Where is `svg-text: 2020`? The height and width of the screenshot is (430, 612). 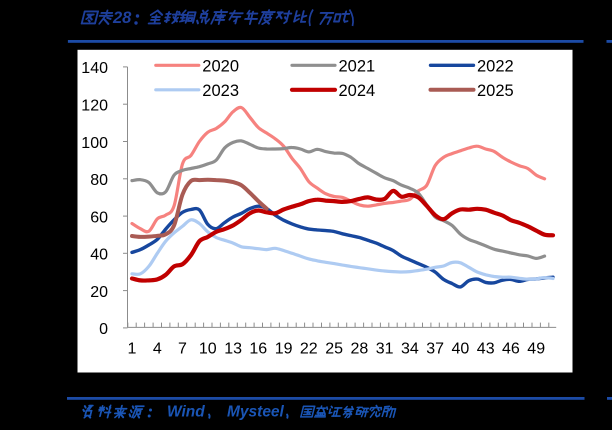
svg-text: 2020 is located at coordinates (220, 67).